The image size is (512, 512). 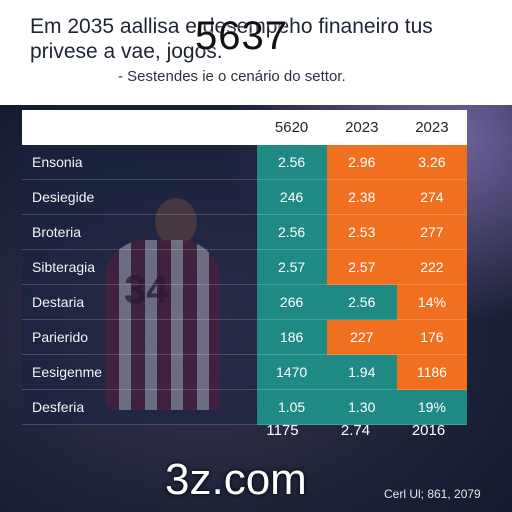 What do you see at coordinates (361, 407) in the screenshot?
I see `table-cell: 1.30` at bounding box center [361, 407].